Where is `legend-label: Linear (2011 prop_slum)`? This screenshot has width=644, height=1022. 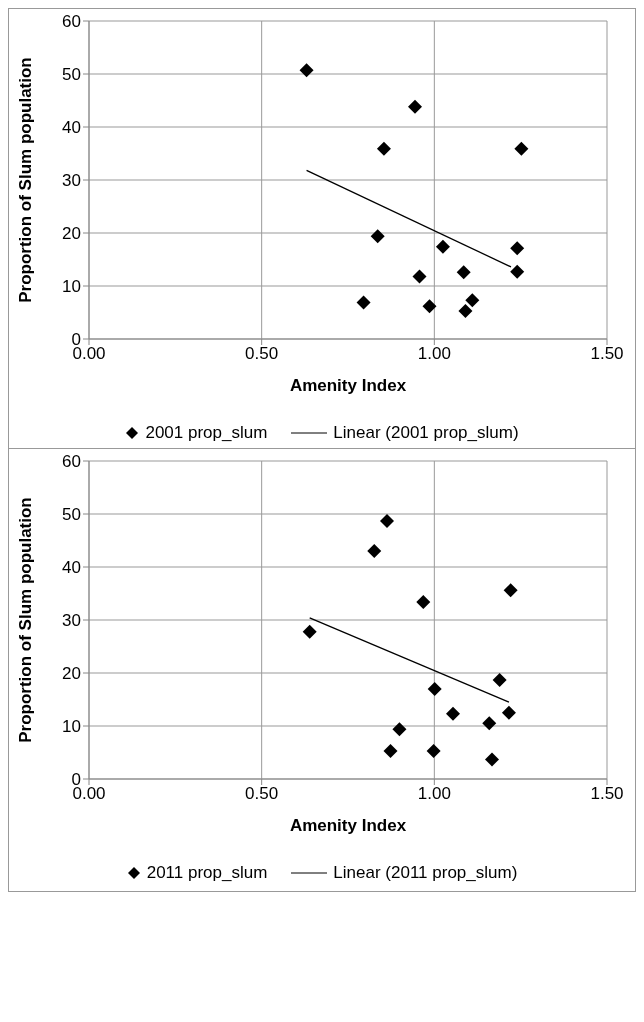 legend-label: Linear (2011 prop_slum) is located at coordinates (425, 873).